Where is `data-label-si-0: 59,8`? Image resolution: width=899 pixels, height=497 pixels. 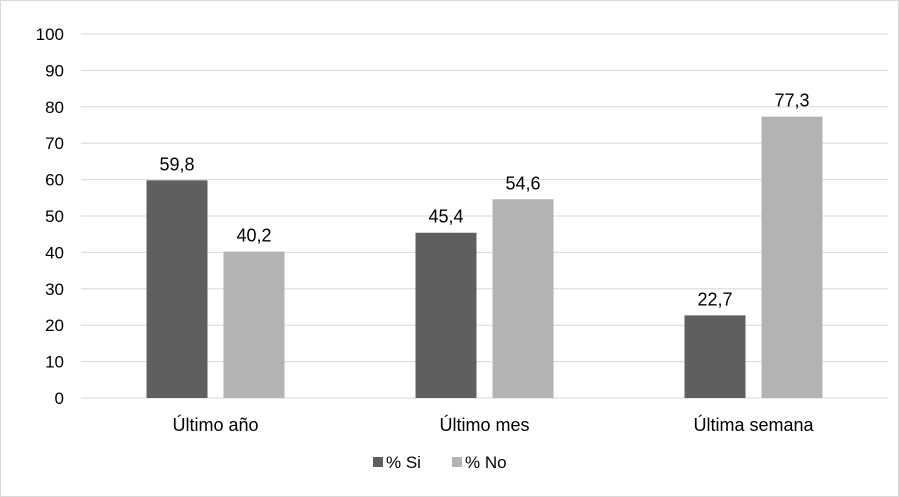
data-label-si-0: 59,8 is located at coordinates (176, 164).